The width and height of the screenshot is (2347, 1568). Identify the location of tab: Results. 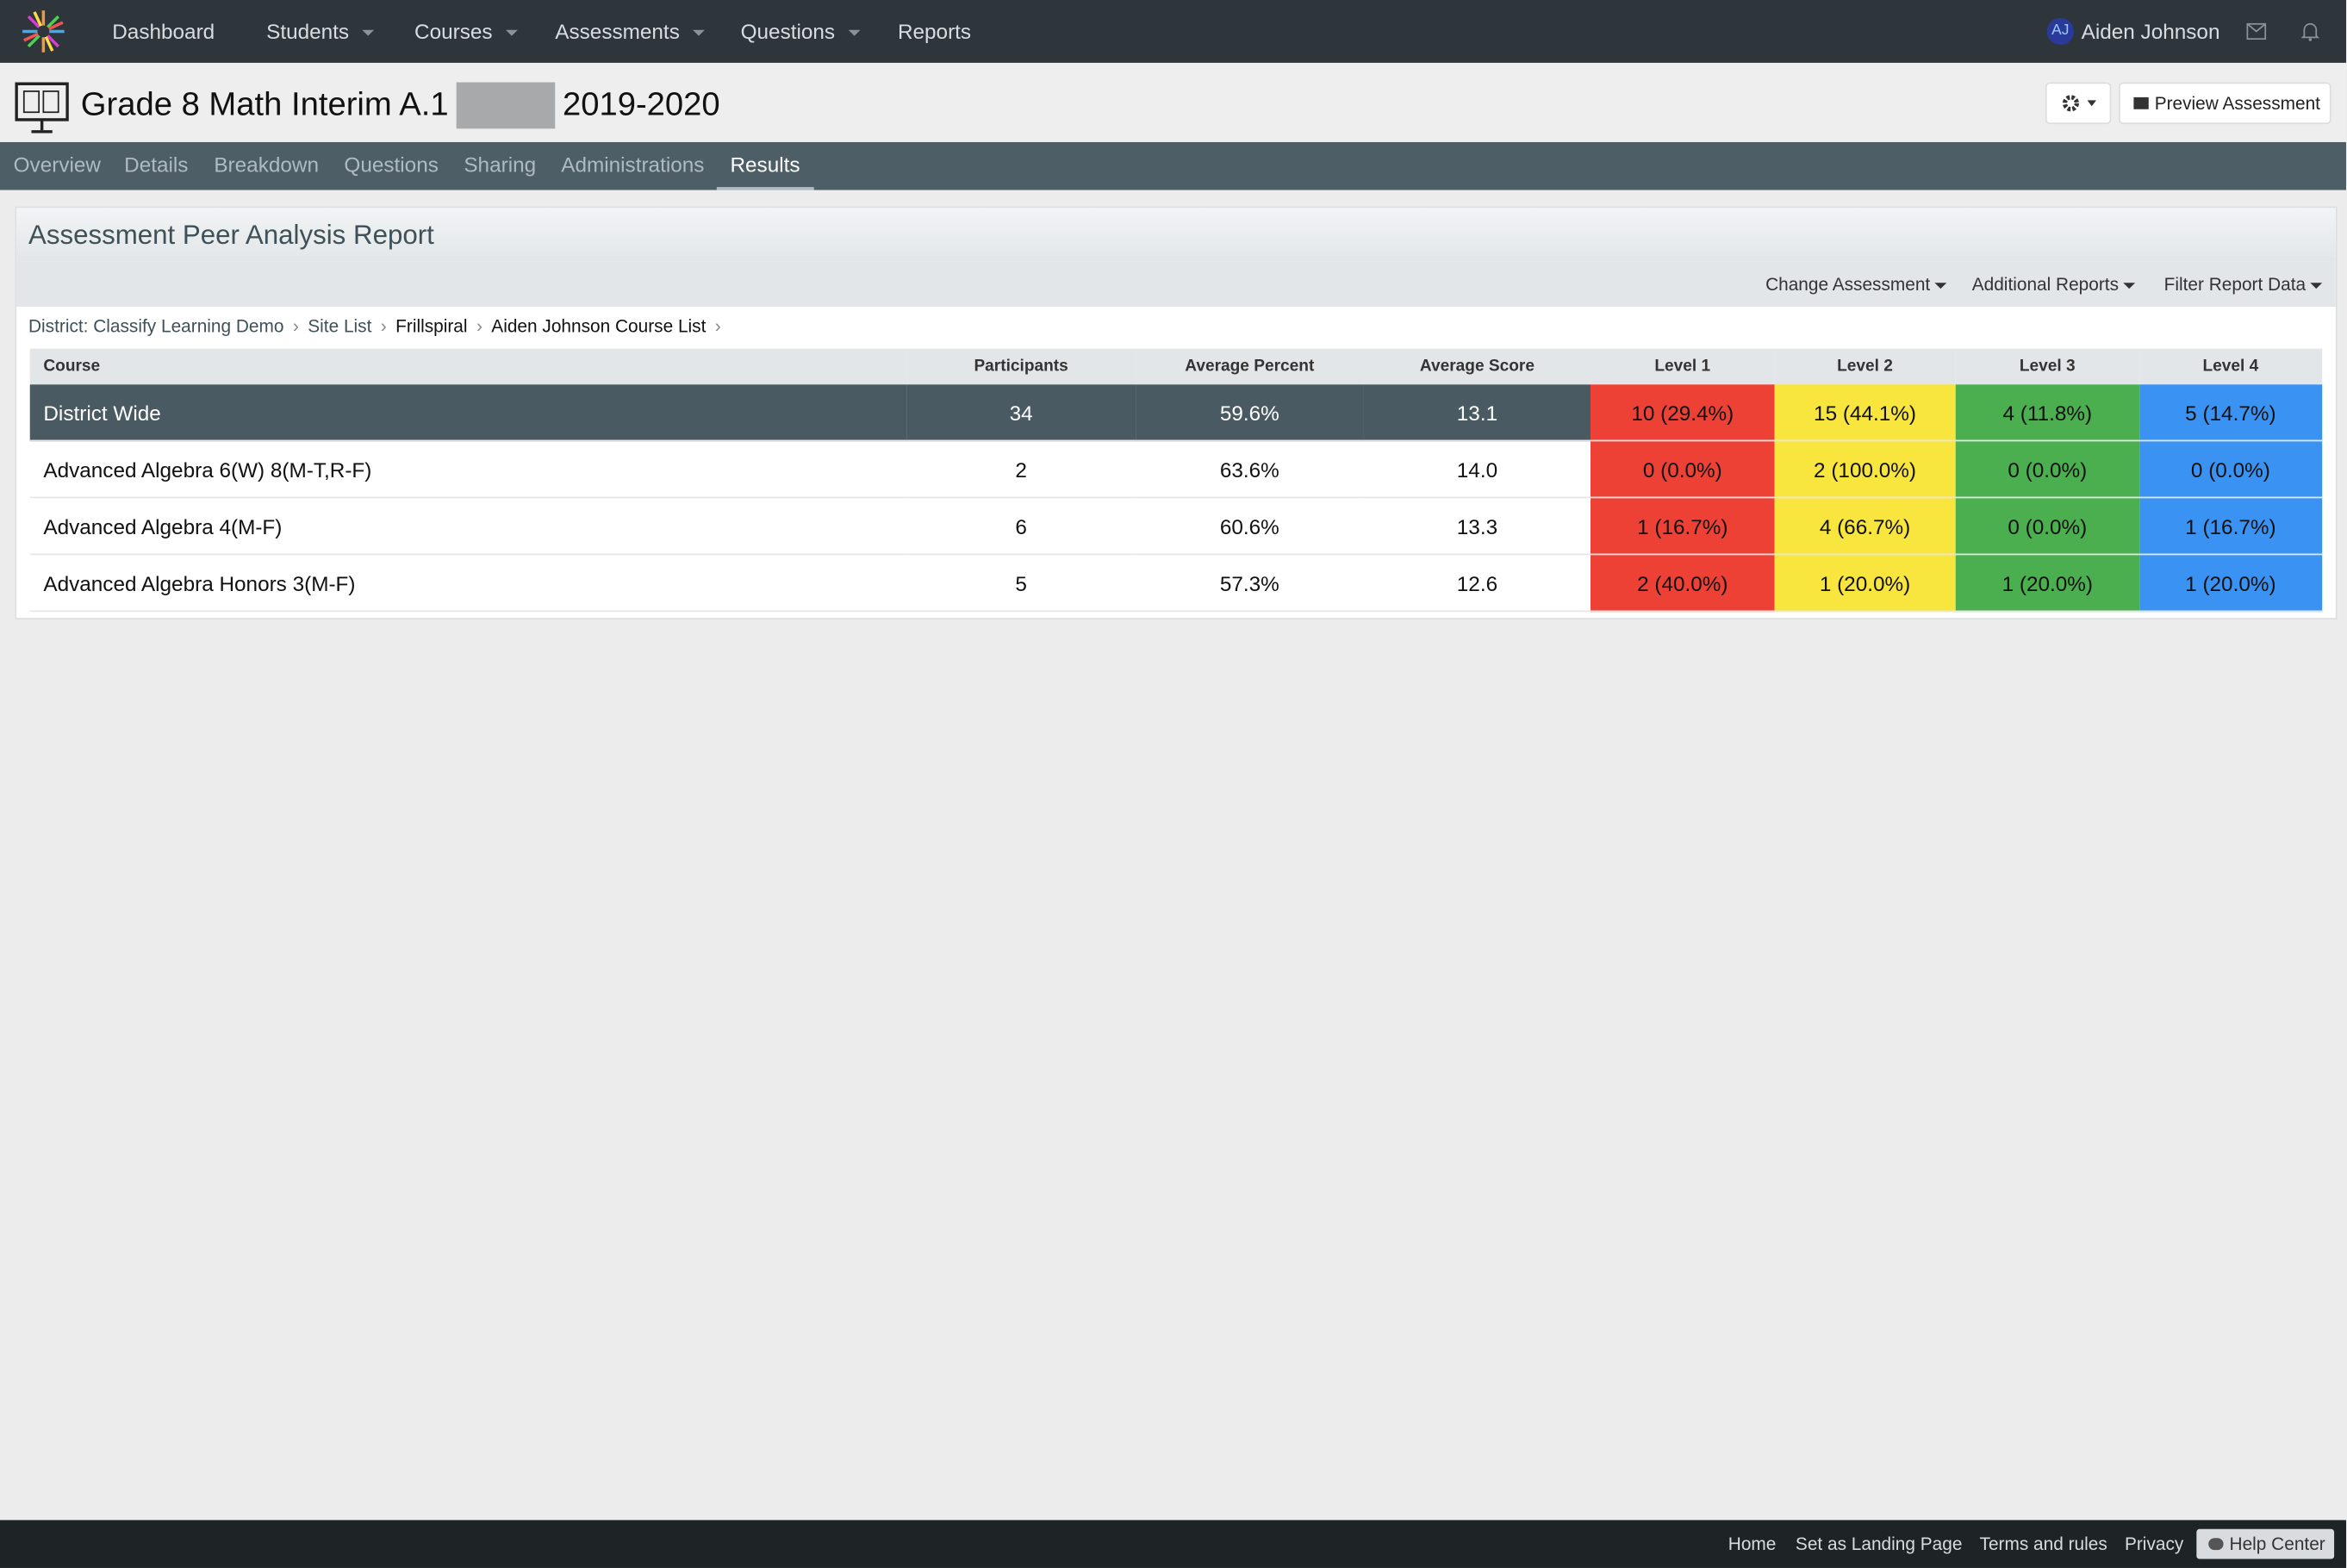
(765, 166).